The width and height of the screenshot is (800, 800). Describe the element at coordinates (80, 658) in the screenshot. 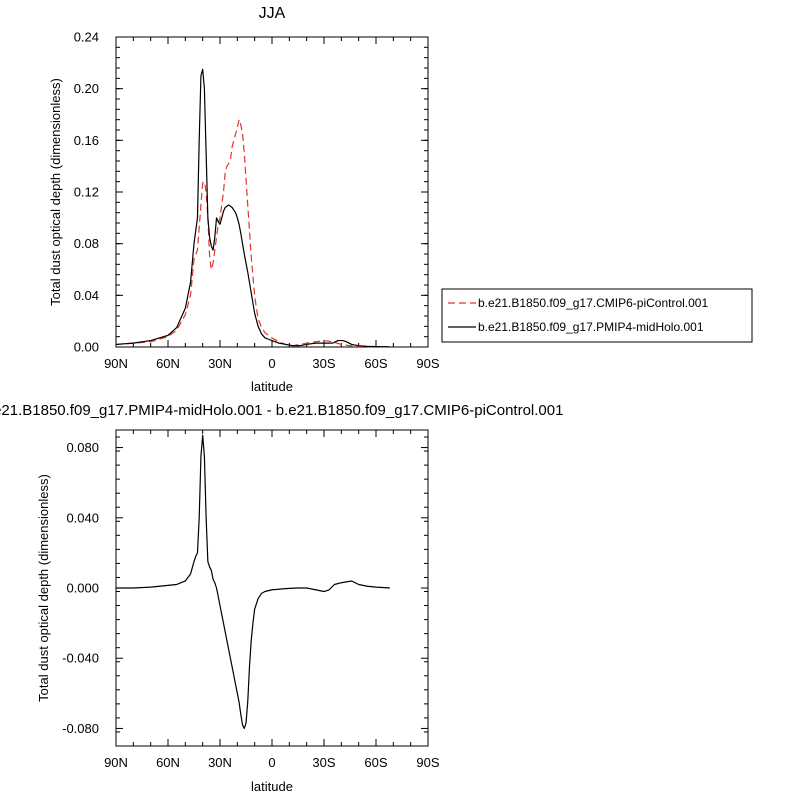

I see `y-tick-label: -0.040` at that location.